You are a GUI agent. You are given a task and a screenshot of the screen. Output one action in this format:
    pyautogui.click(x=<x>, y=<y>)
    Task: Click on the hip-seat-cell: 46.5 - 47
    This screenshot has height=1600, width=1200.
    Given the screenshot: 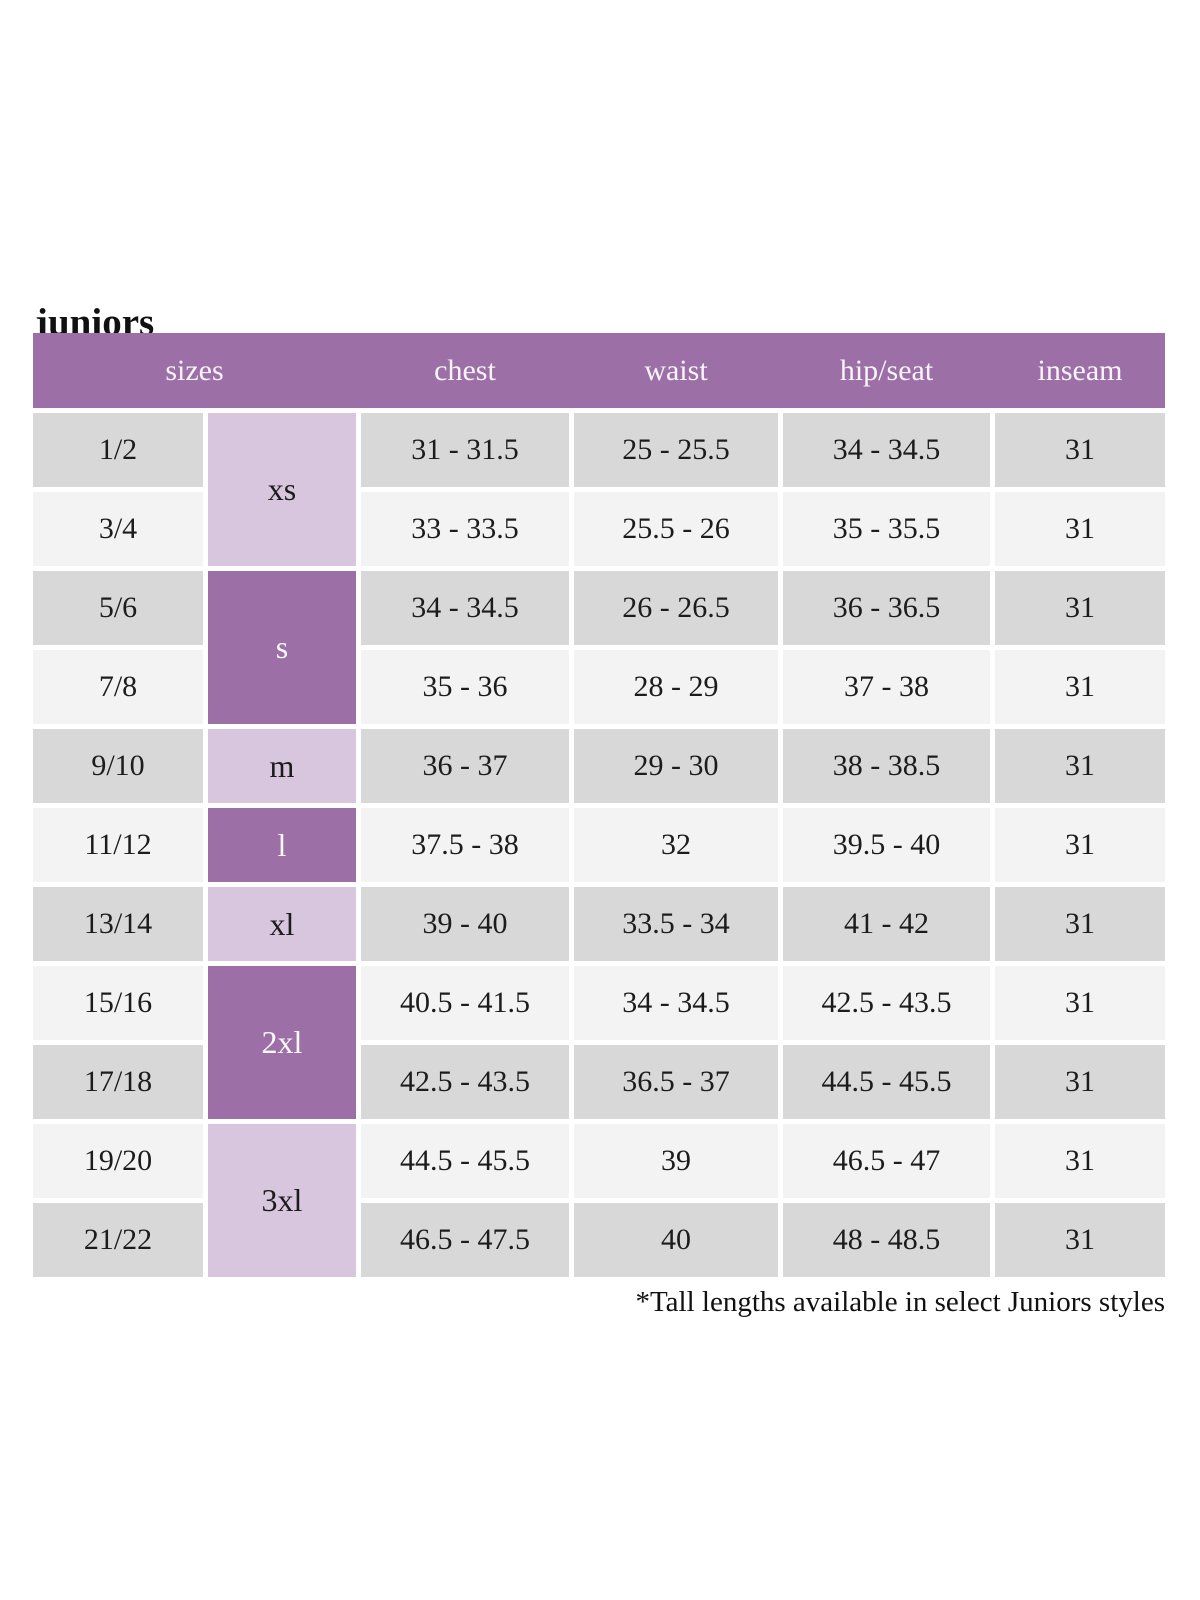 What is the action you would take?
    pyautogui.click(x=886, y=1161)
    